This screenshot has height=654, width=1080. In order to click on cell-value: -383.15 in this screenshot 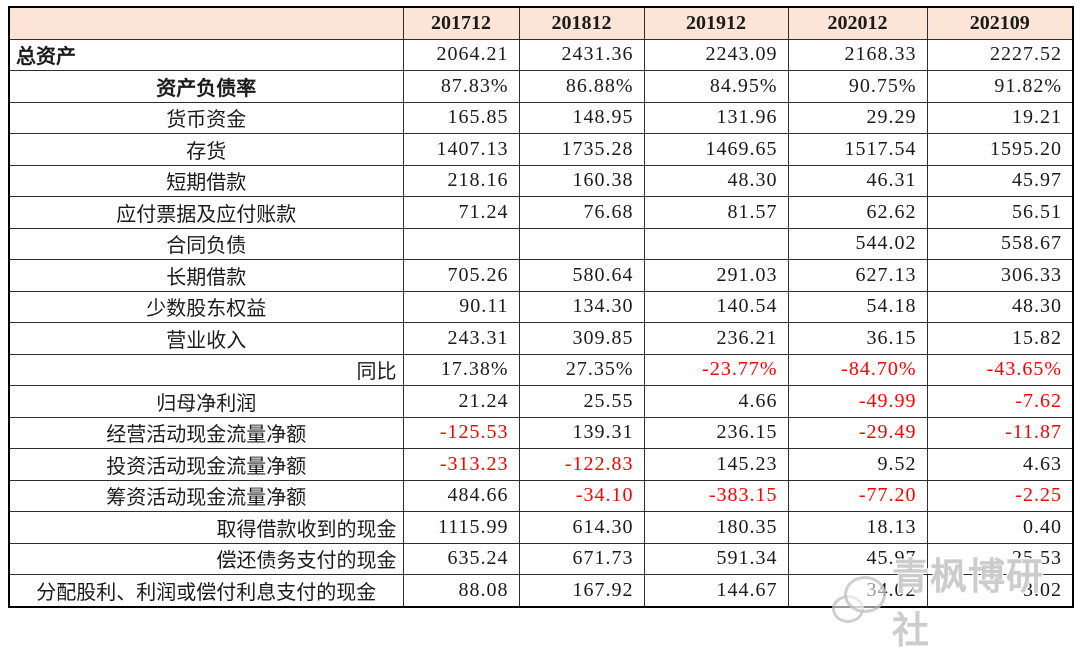, I will do `click(716, 495)`.